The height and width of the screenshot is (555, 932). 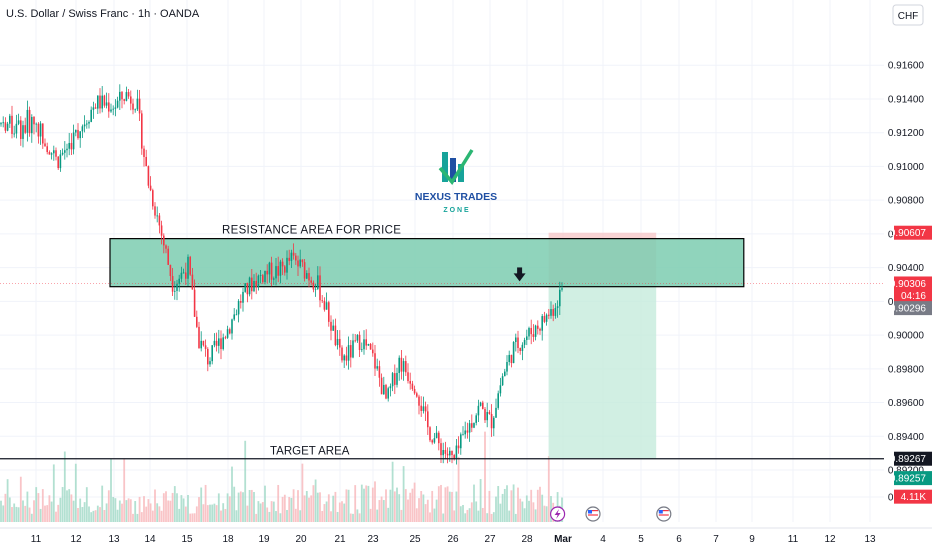 What do you see at coordinates (908, 309) in the screenshot?
I see `price-label-text: 0.90296` at bounding box center [908, 309].